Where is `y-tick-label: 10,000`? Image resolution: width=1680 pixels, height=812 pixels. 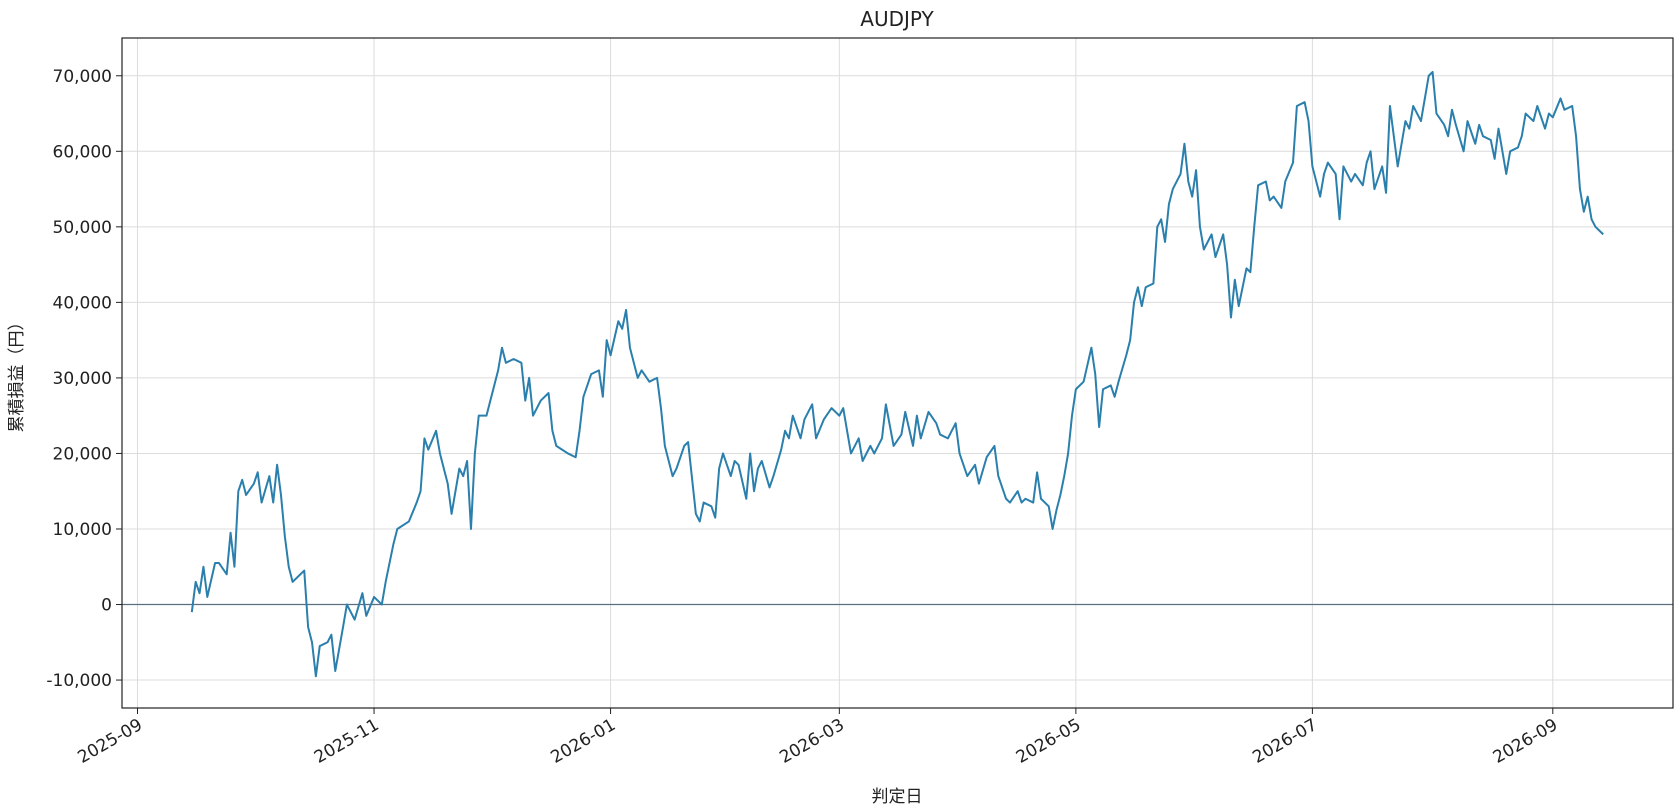 y-tick-label: 10,000 is located at coordinates (82, 530).